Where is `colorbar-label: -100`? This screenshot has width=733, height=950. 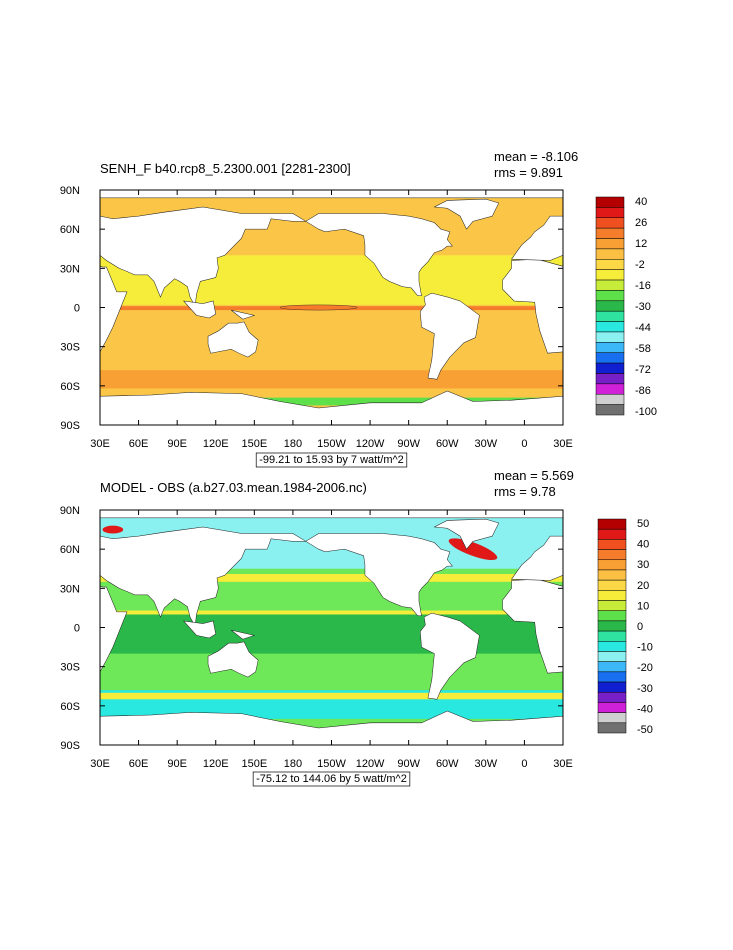 colorbar-label: -100 is located at coordinates (646, 412).